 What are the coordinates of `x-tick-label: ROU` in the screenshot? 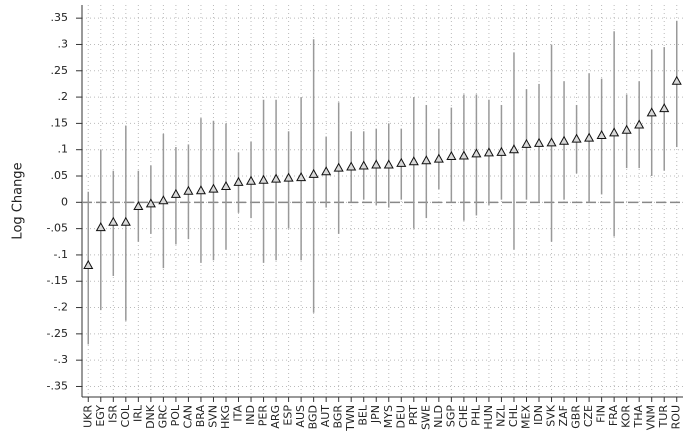 It's located at (676, 417).